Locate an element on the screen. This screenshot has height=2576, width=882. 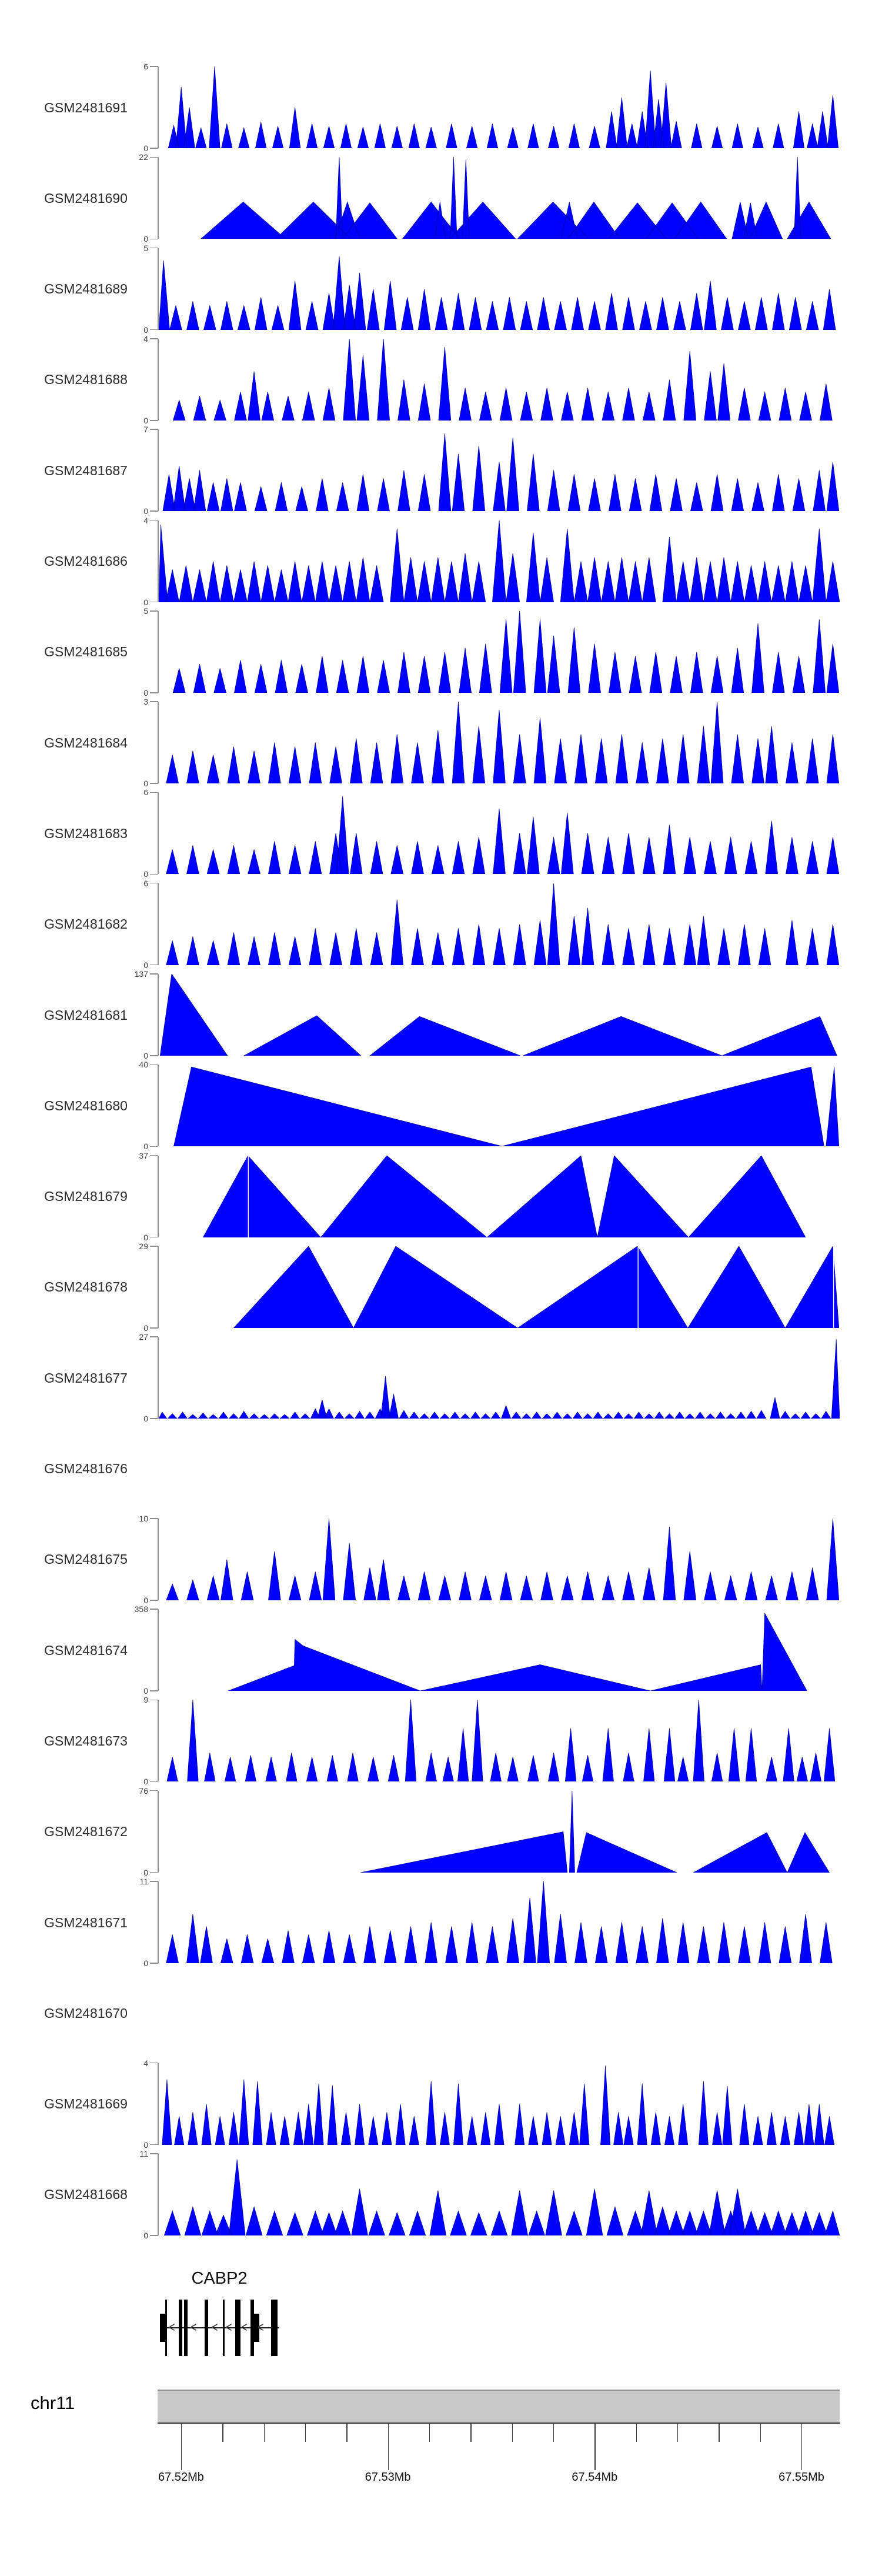
track-label: GSM2481687 is located at coordinates (86, 470).